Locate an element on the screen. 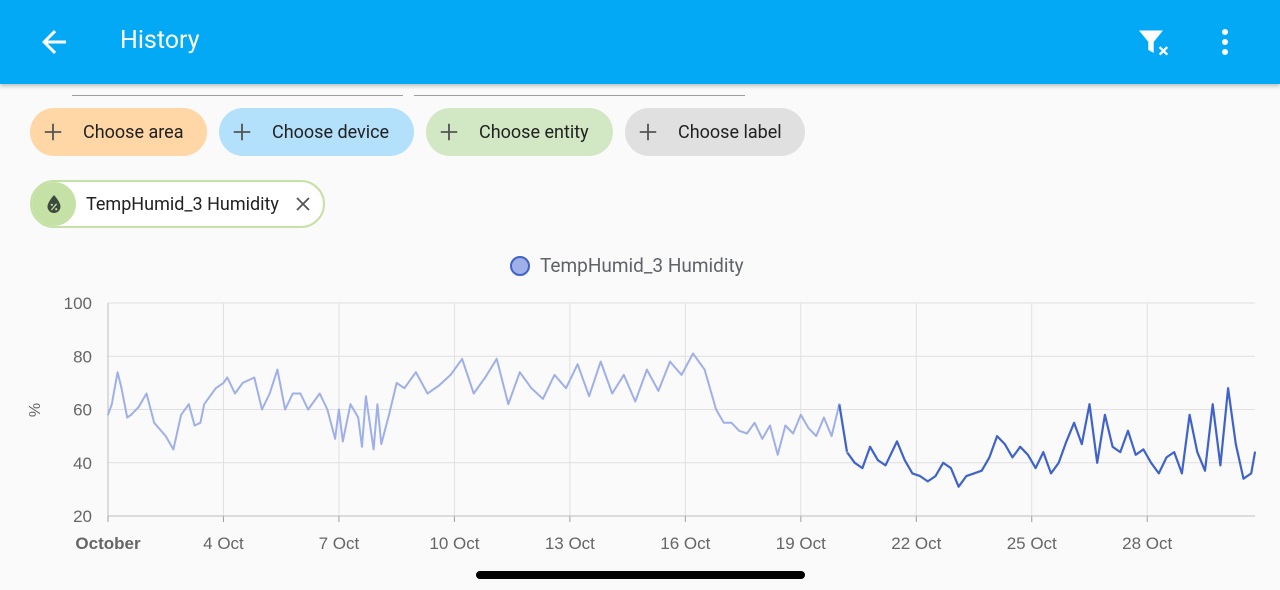 The image size is (1280, 590). home-indicator is located at coordinates (640, 575).